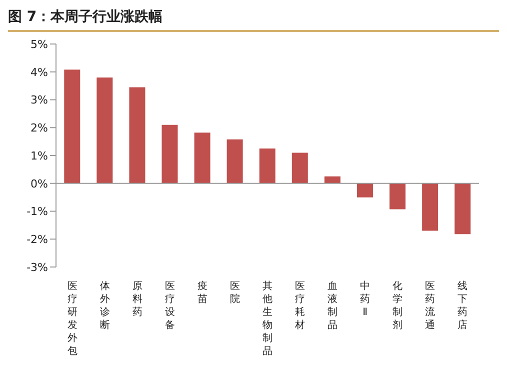  What do you see at coordinates (430, 306) in the screenshot?
I see `x-tick-label: 医药流通` at bounding box center [430, 306].